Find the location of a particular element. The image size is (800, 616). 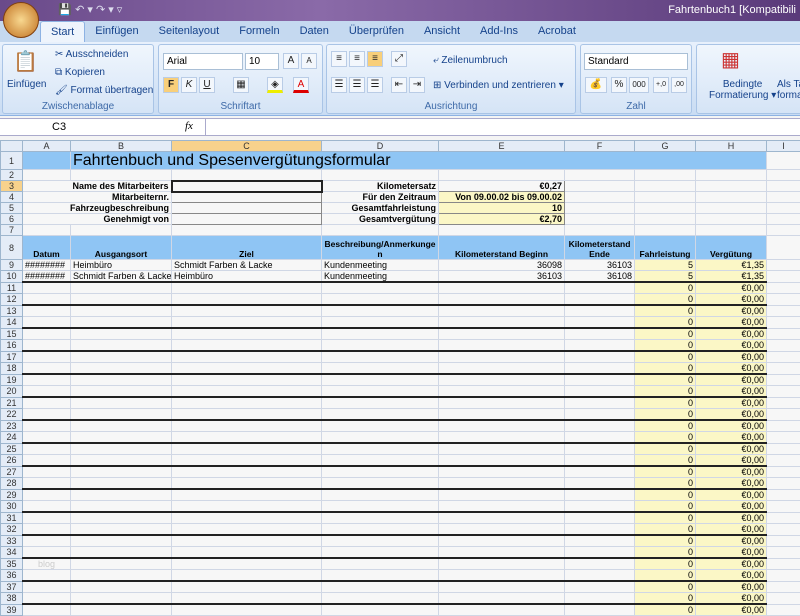

label-left: Fahrzeugbeschreibung is located at coordinates (97, 208).